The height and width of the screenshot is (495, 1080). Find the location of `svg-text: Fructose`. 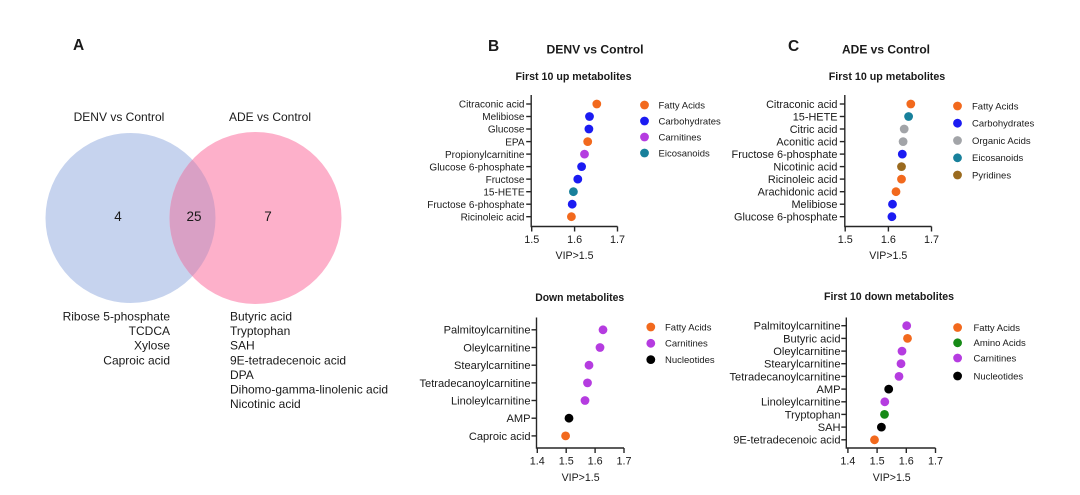

svg-text: Fructose is located at coordinates (505, 180).